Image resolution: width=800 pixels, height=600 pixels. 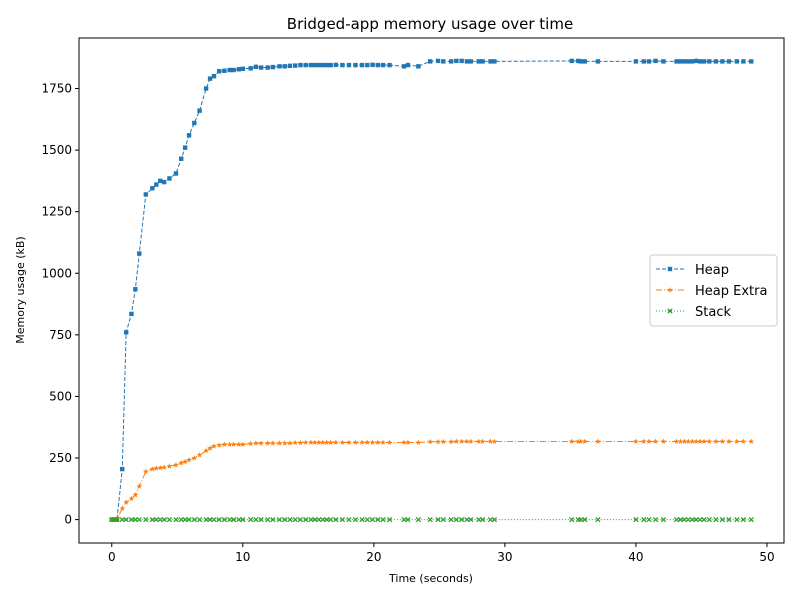 What do you see at coordinates (56, 212) in the screenshot?
I see `y-tick-label: 1250` at bounding box center [56, 212].